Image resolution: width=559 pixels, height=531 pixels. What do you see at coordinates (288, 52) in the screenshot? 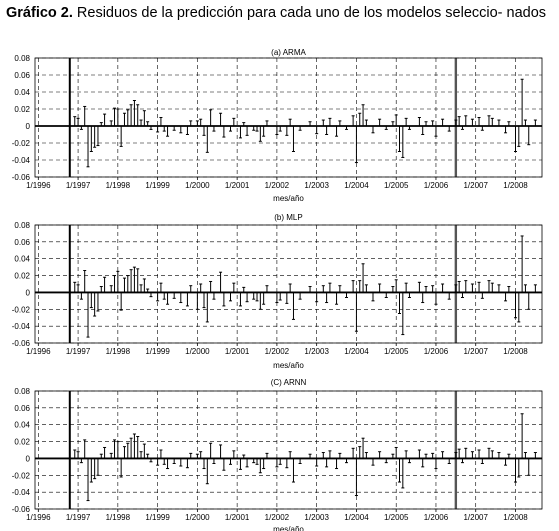
I see `chart-title: (a) ARMA` at bounding box center [288, 52].